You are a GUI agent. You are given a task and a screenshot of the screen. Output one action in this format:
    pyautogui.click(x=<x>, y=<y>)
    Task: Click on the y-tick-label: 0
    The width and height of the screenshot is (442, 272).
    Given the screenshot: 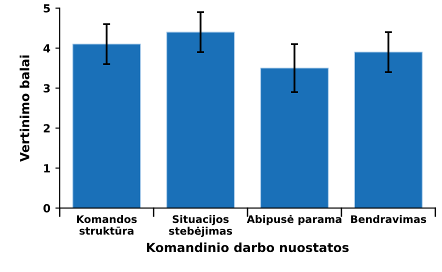 What is the action you would take?
    pyautogui.click(x=46, y=208)
    